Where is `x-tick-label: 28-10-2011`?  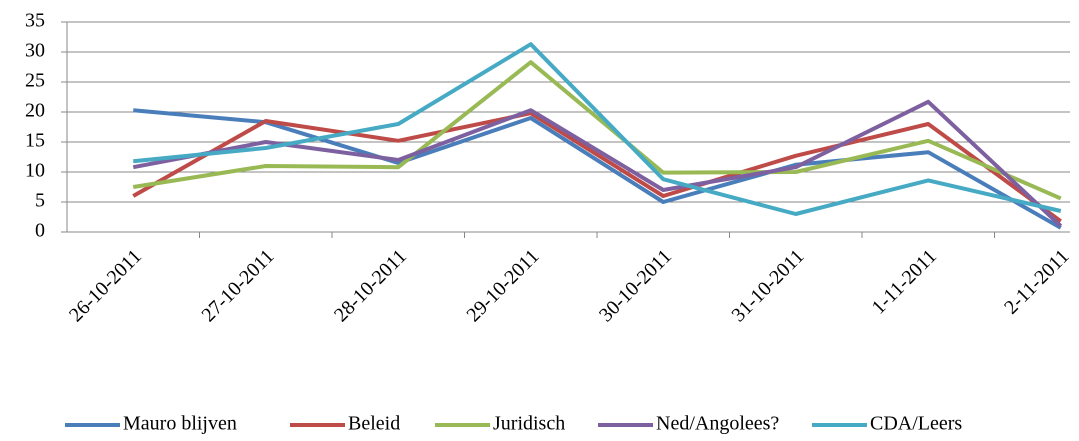 x-tick-label: 28-10-2011 is located at coordinates (370, 285).